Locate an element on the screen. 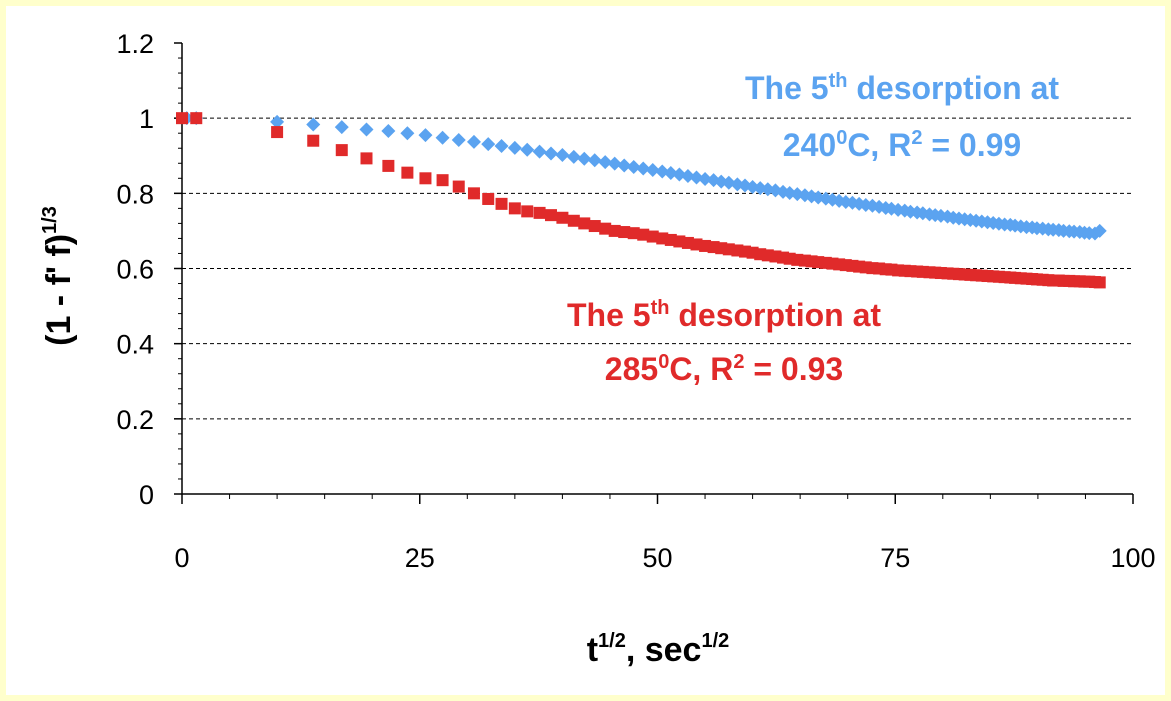  x-tick-label: 25 is located at coordinates (420, 558).